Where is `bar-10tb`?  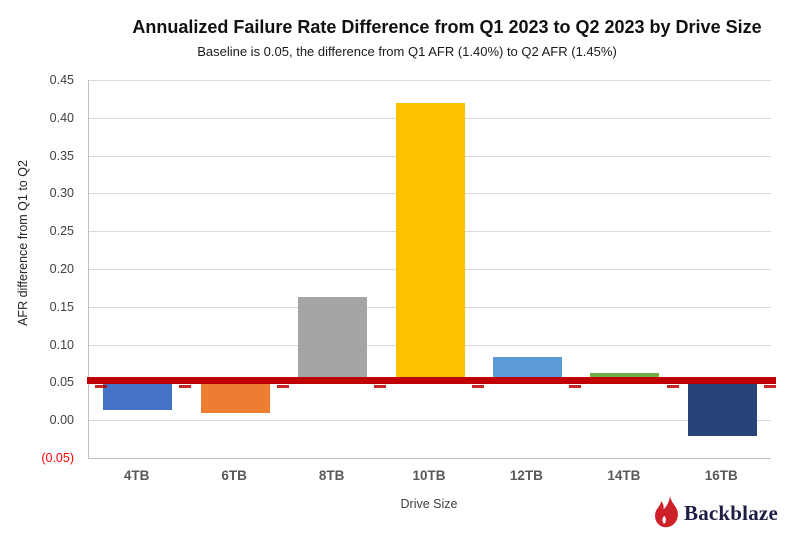 bar-10tb is located at coordinates (430, 242).